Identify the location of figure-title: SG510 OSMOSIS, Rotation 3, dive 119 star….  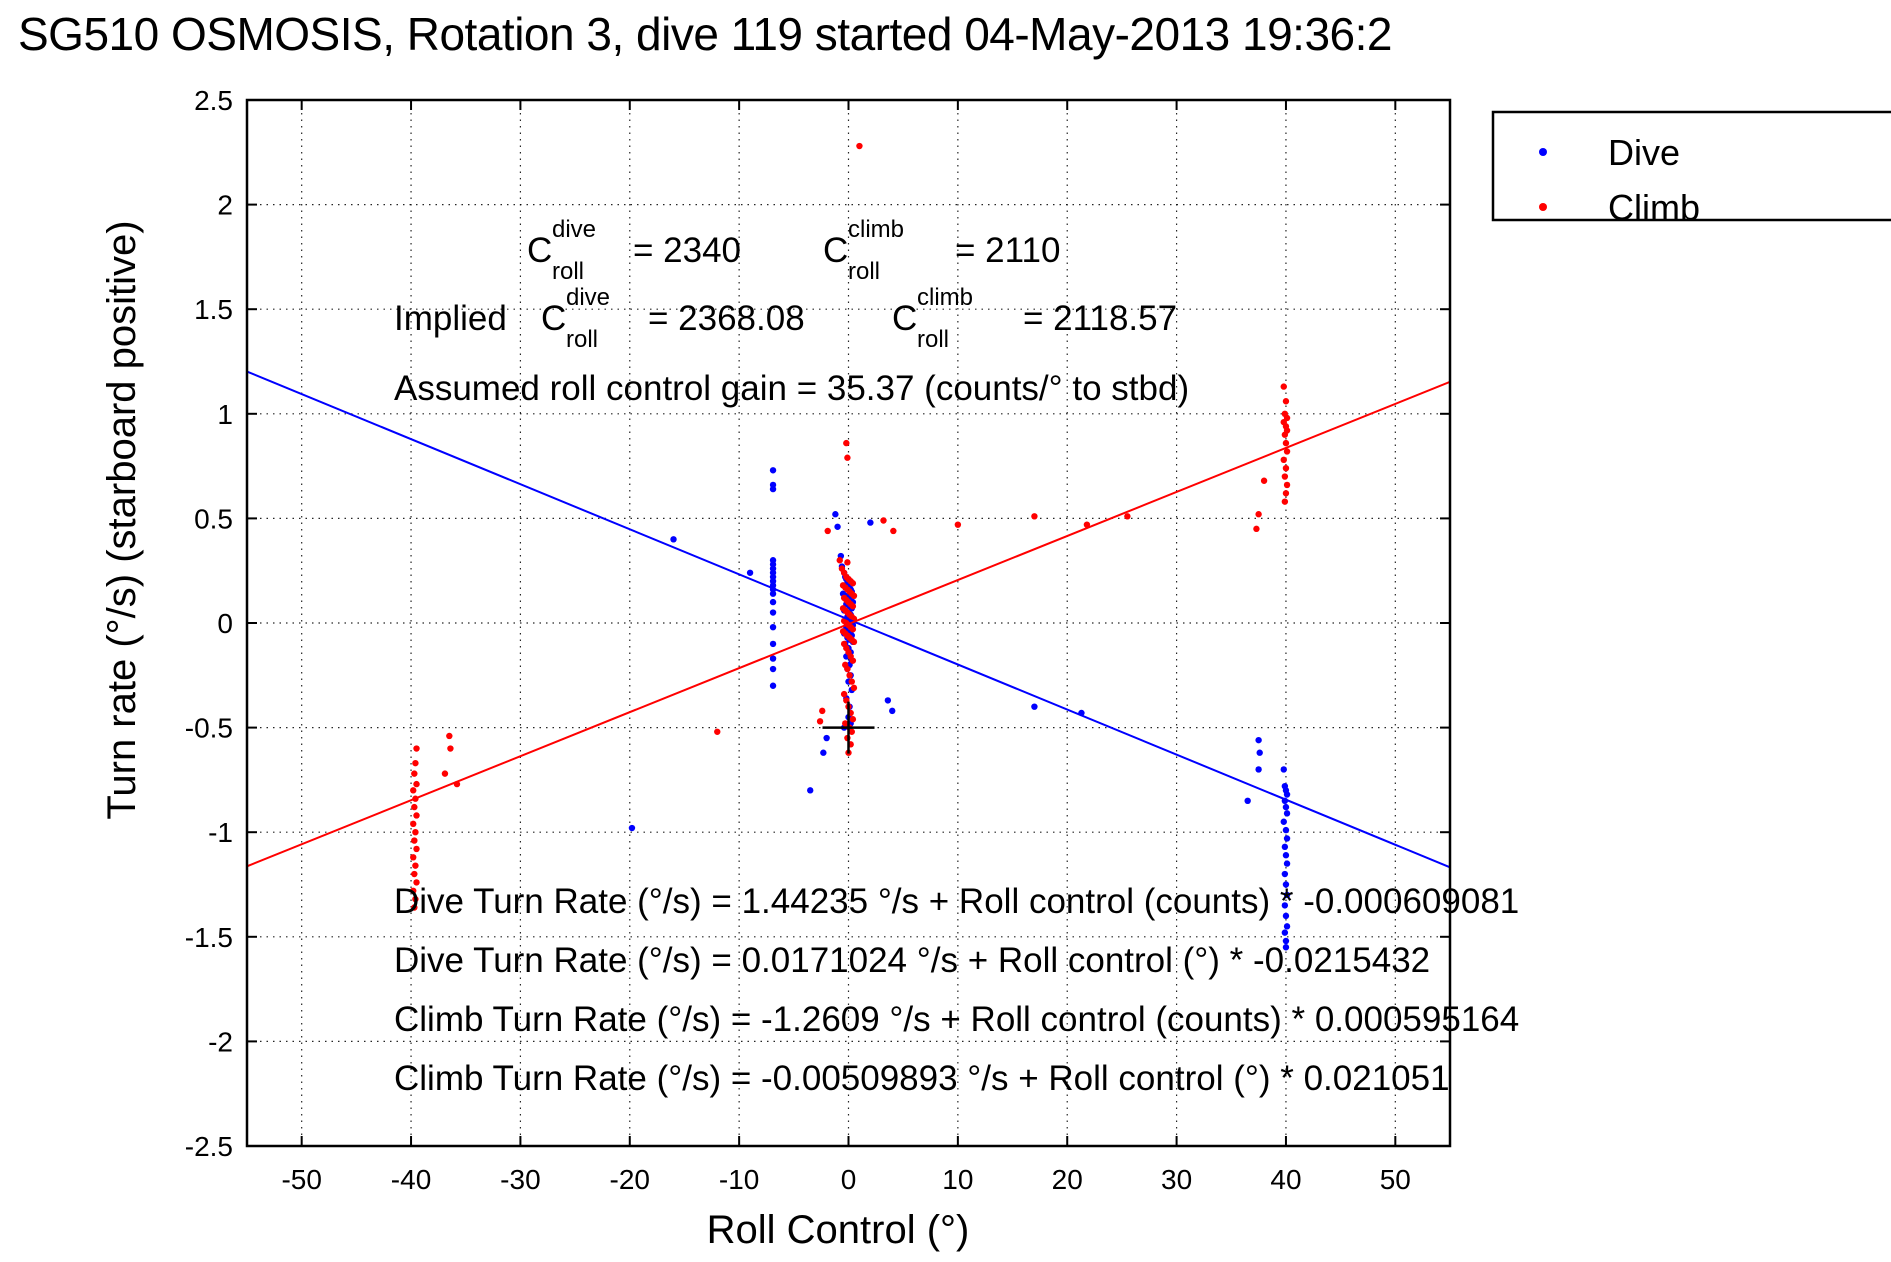
(705, 34).